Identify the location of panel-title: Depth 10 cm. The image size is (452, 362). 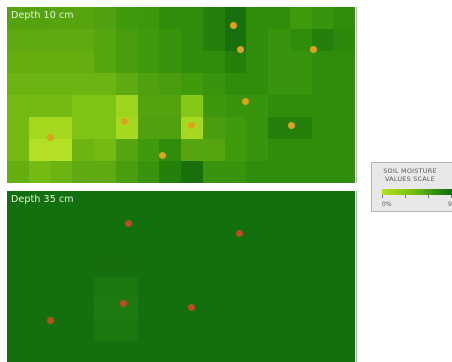
(42, 15).